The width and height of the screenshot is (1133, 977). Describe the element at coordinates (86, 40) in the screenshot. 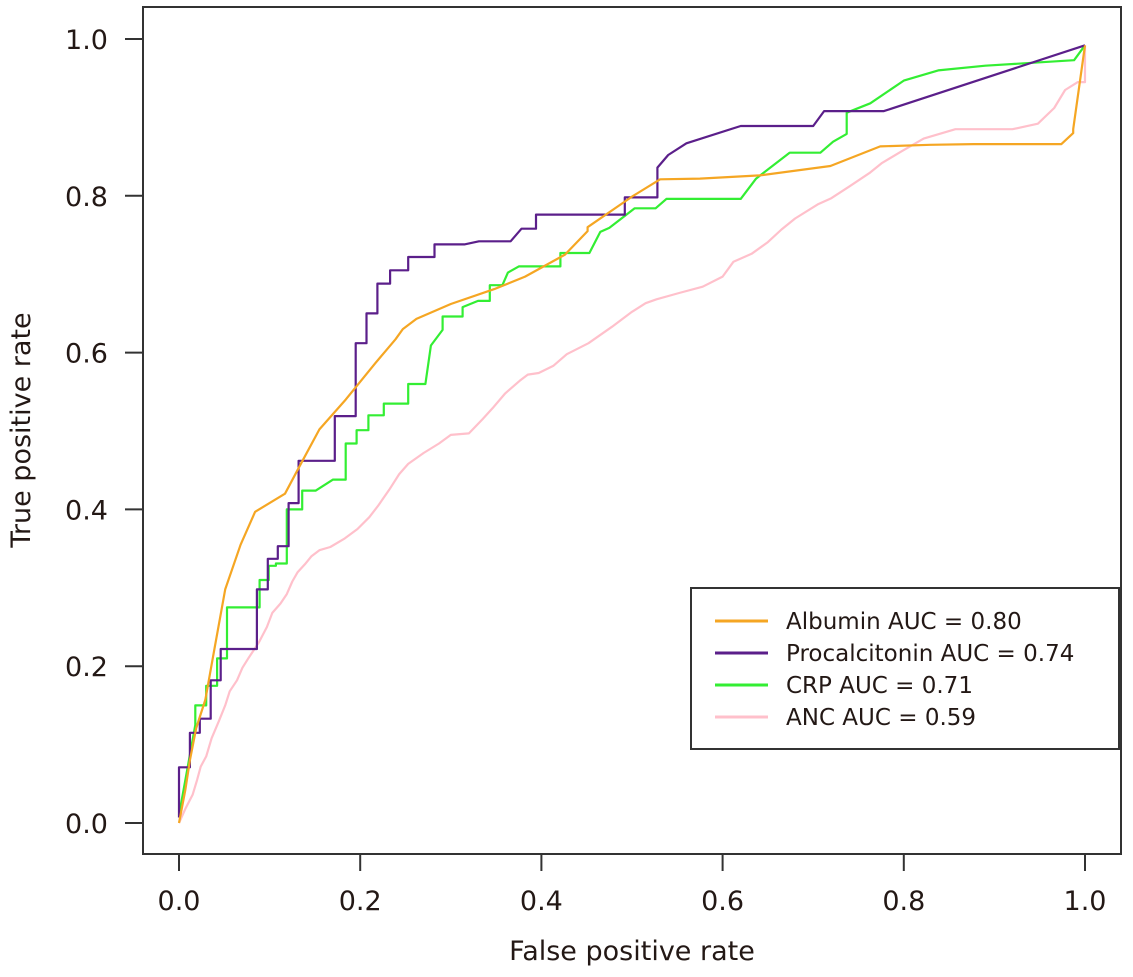

I see `y-tick-label: 1.0` at that location.